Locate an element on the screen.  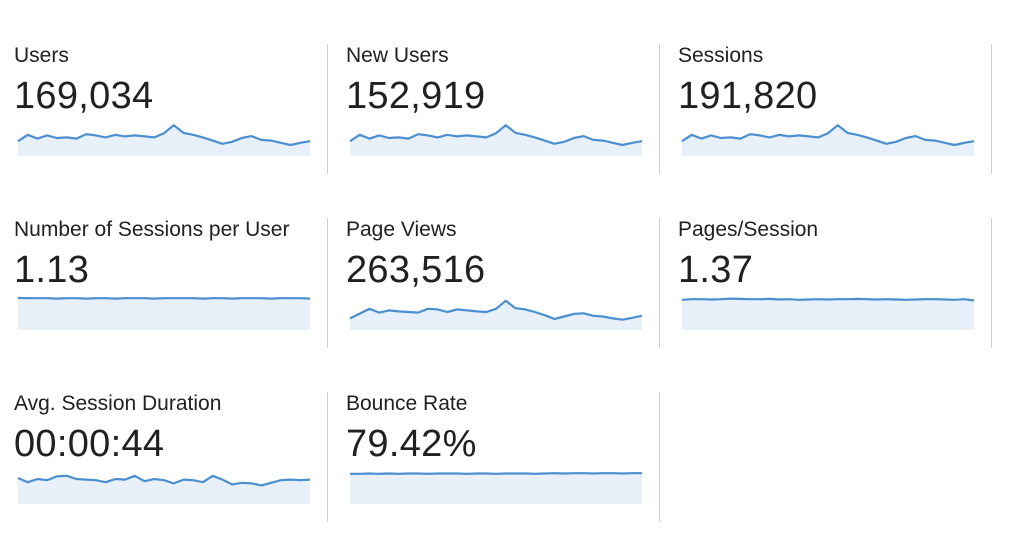
metric-label: Page Views is located at coordinates (401, 229).